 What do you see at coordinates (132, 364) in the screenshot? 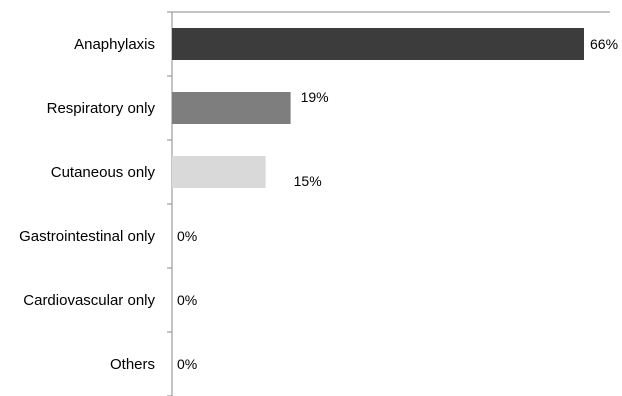
I see `category-label: Others` at bounding box center [132, 364].